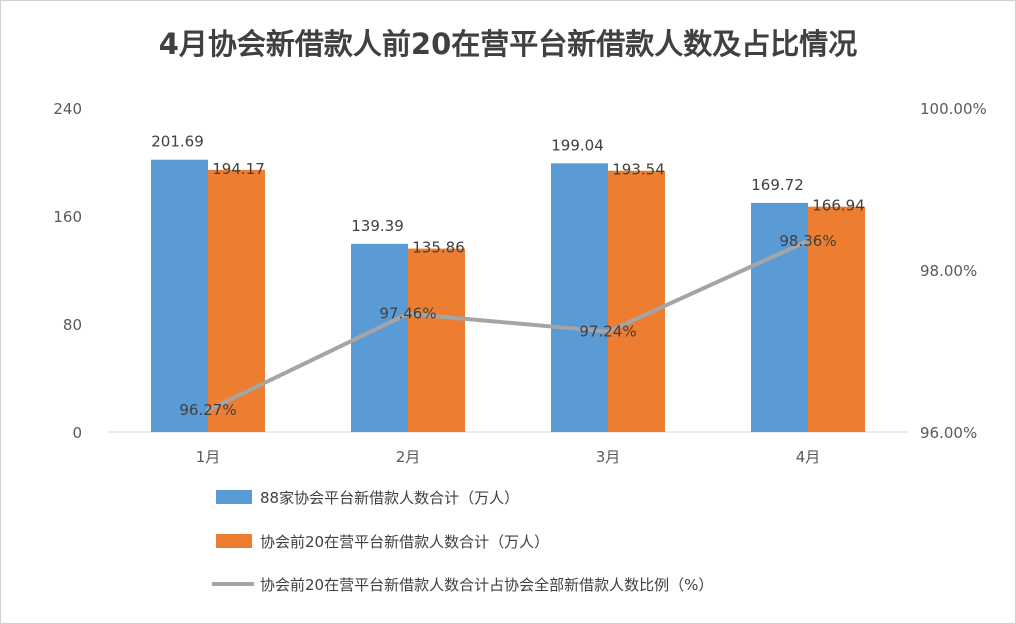 This screenshot has width=1016, height=624. Describe the element at coordinates (808, 457) in the screenshot. I see `x-category-label: 4月` at that location.